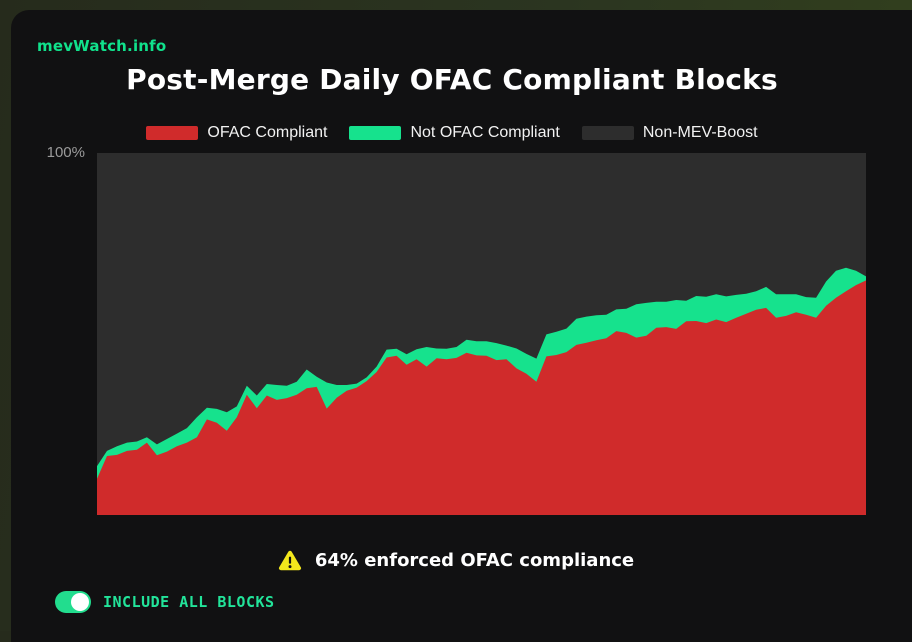 This screenshot has height=642, width=912. What do you see at coordinates (189, 602) in the screenshot?
I see `include-all-blocks-label: INCLUDE ALL BLOCKS` at bounding box center [189, 602].